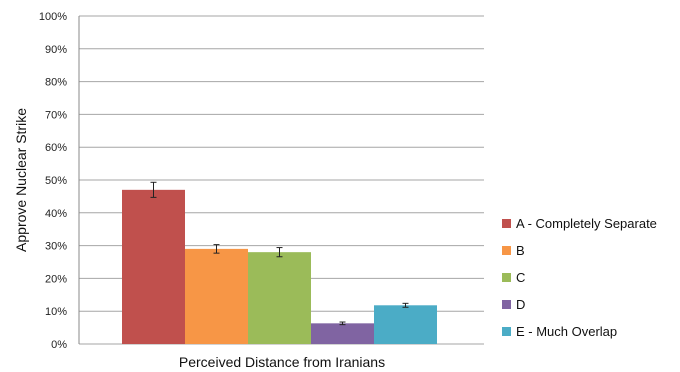  I want to click on y-tick-label: 100%, so click(53, 17).